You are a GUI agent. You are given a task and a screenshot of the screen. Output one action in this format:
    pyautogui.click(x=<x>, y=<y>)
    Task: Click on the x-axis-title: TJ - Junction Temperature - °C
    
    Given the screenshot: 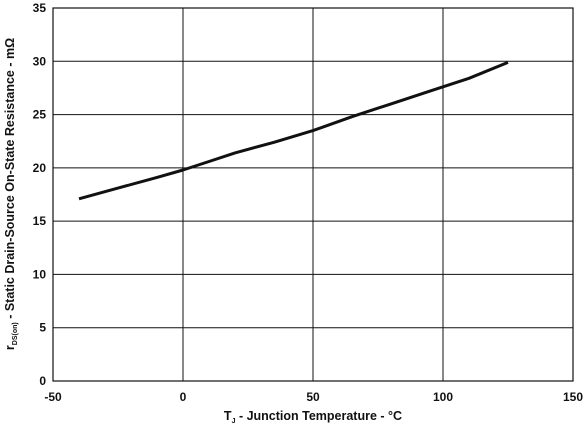 What is the action you would take?
    pyautogui.click(x=313, y=417)
    